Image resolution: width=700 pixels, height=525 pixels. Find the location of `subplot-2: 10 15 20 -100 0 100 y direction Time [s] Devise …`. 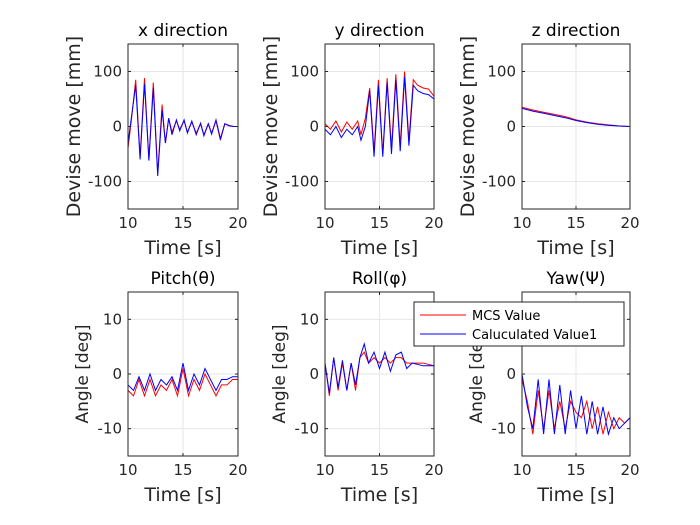

subplot-2: 10 15 20 -100 0 100 y direction Time [s] Devise … is located at coordinates (352, 140).